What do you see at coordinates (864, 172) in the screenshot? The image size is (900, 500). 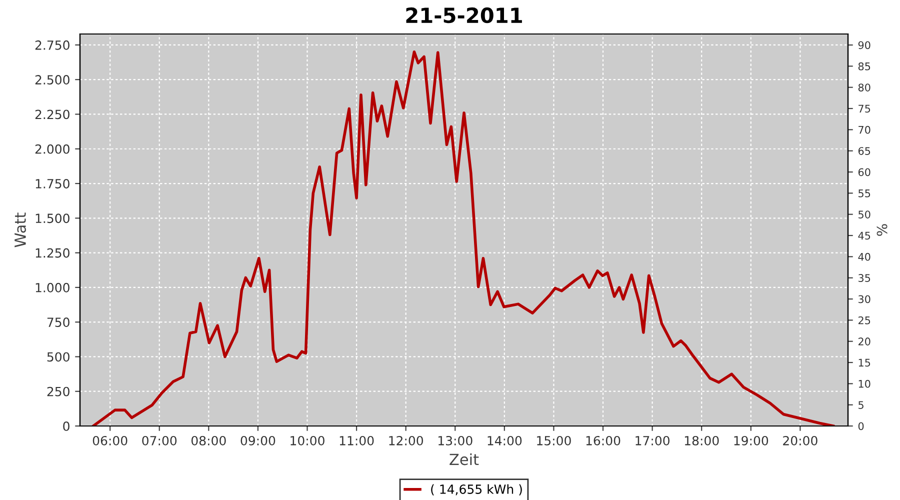 I see `y2-tick-label: 60` at bounding box center [864, 172].